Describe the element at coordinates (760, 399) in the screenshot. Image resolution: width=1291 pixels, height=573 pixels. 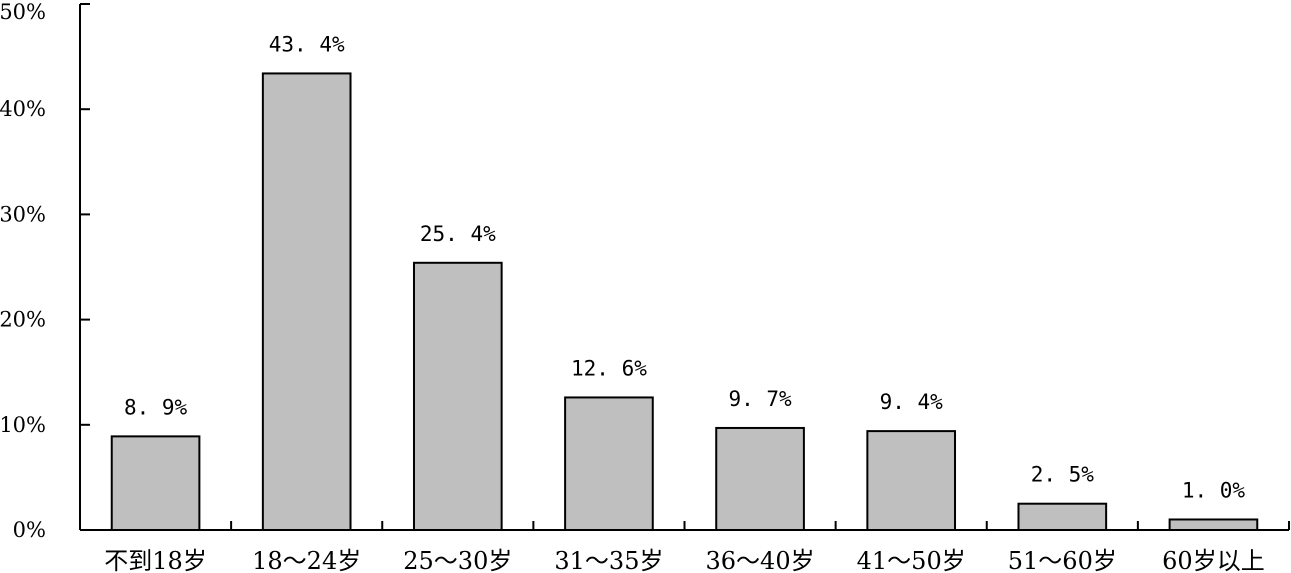
I see `data-label: 9. 7%` at that location.